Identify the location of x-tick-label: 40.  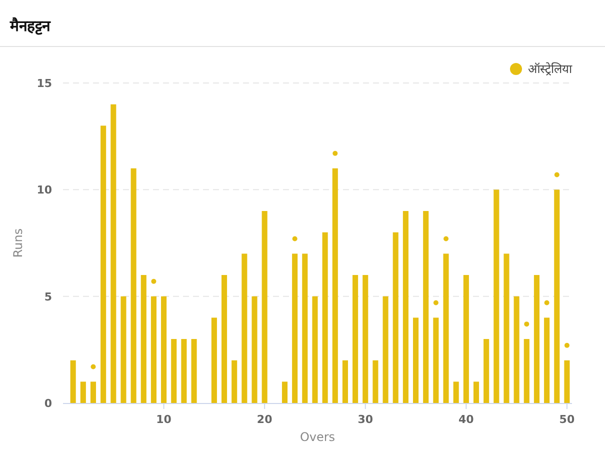
(466, 419).